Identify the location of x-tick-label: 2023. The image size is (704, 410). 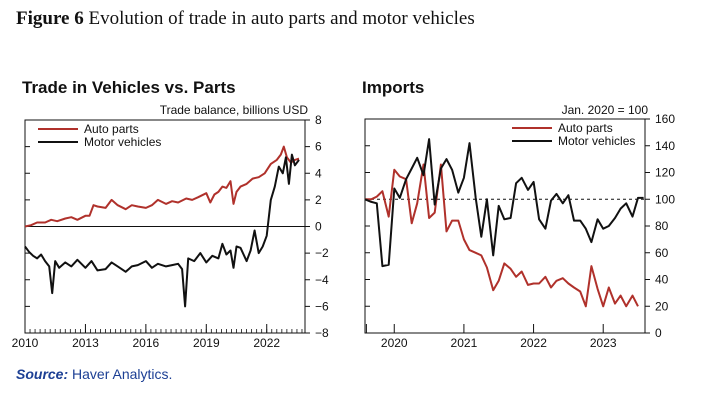
(603, 343).